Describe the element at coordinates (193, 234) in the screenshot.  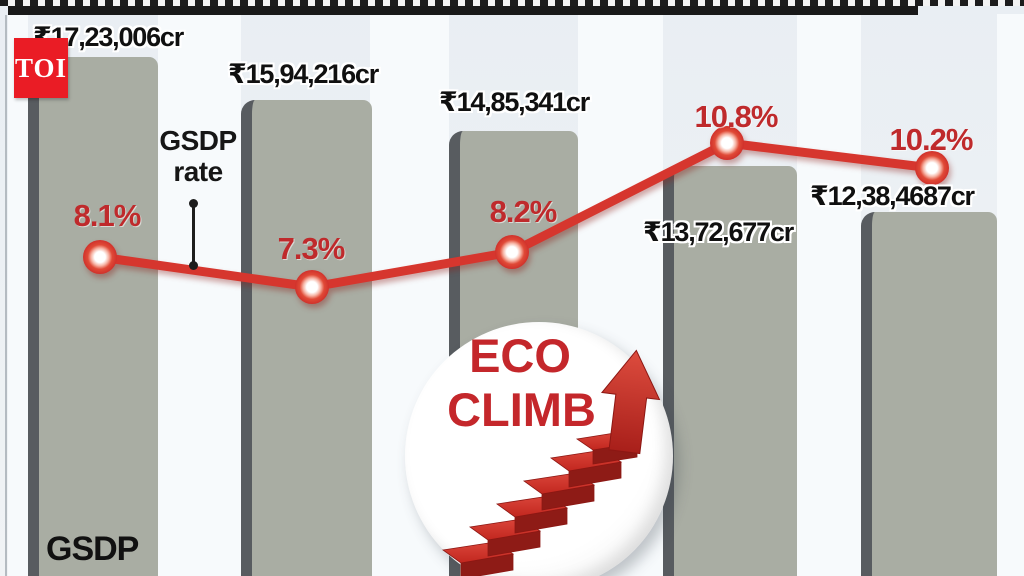
I see `annotation-pointer-line` at that location.